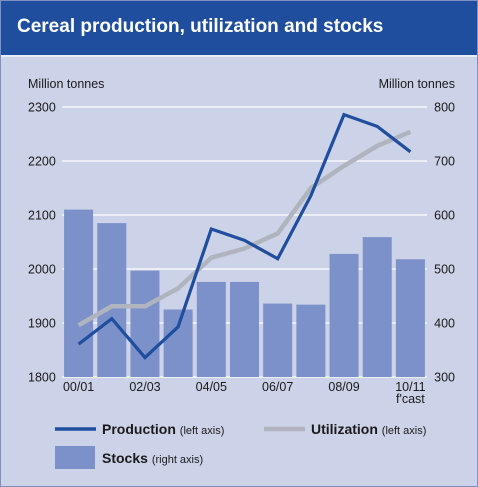  I want to click on x-tick-label: 04/05, so click(211, 387).